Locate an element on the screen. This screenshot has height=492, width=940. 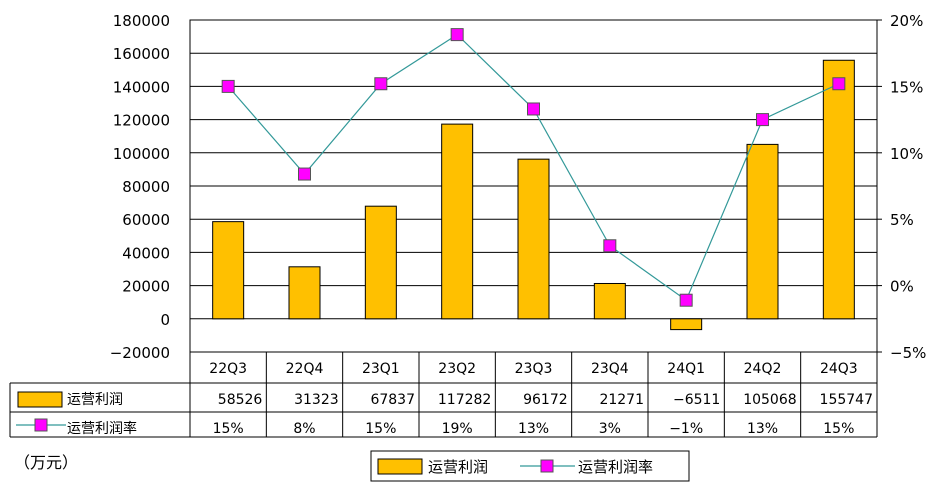
data-label: 155747 is located at coordinates (846, 400).